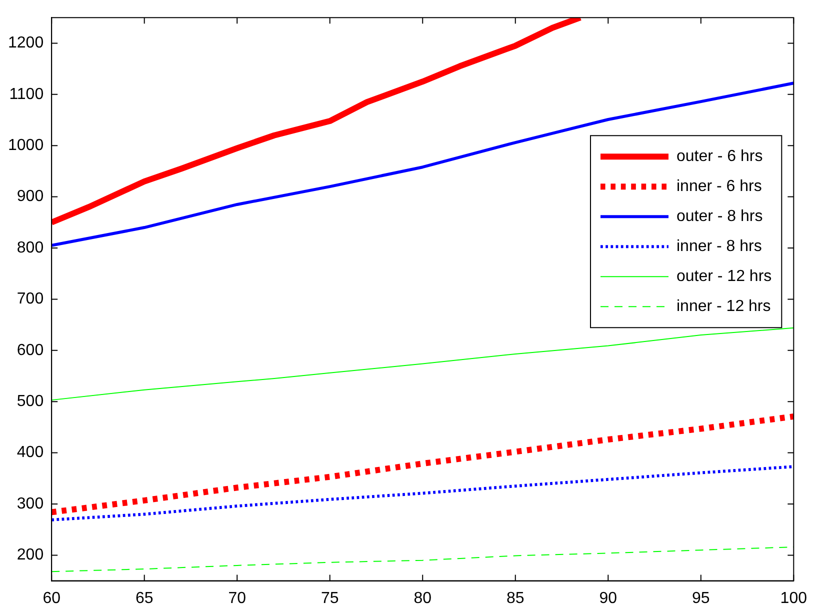 The width and height of the screenshot is (815, 616). I want to click on y-tick-label: 300, so click(30, 503).